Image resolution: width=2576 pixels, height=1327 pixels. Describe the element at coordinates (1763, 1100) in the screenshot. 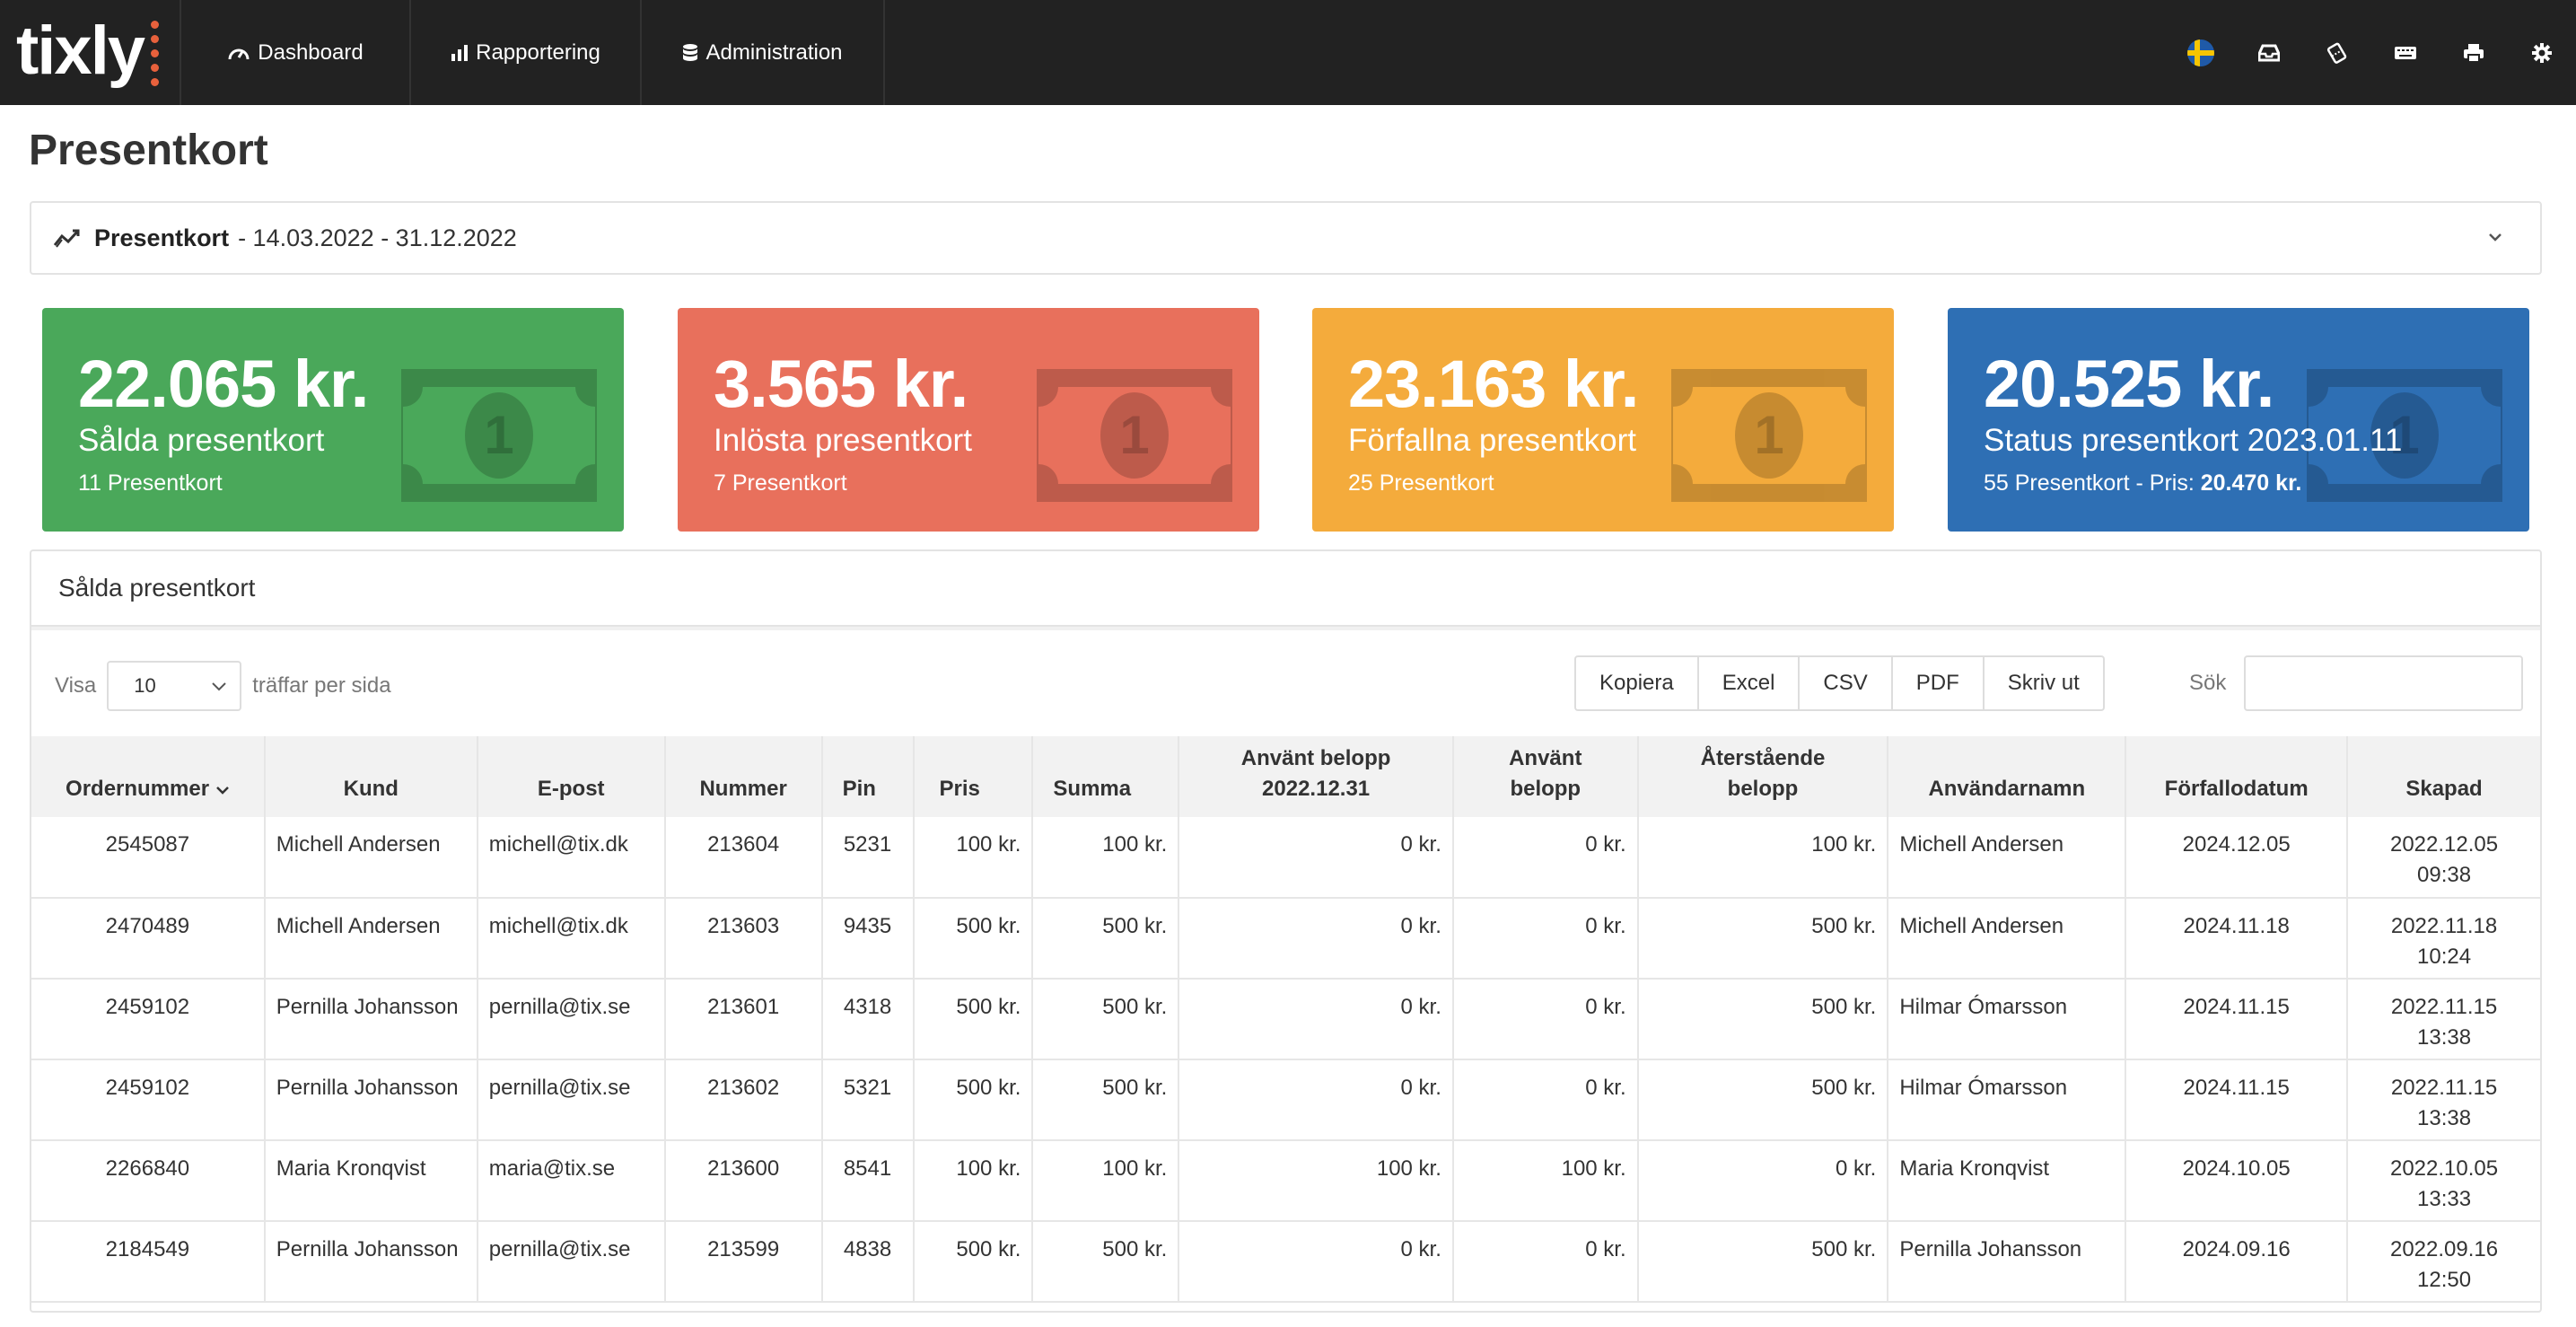

I see `cell-aterstaende-belopp: 500 kr.` at that location.